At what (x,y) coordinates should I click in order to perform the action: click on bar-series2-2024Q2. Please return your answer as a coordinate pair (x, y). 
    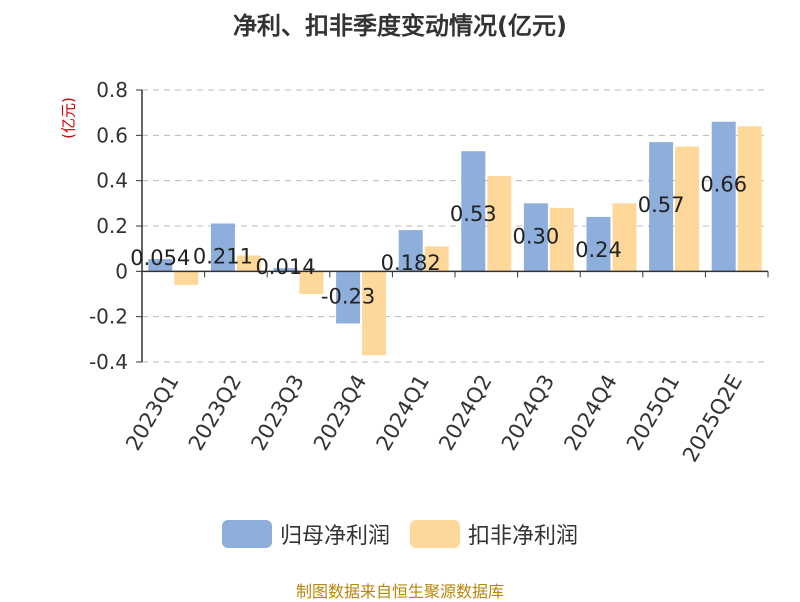
    Looking at the image, I should click on (499, 224).